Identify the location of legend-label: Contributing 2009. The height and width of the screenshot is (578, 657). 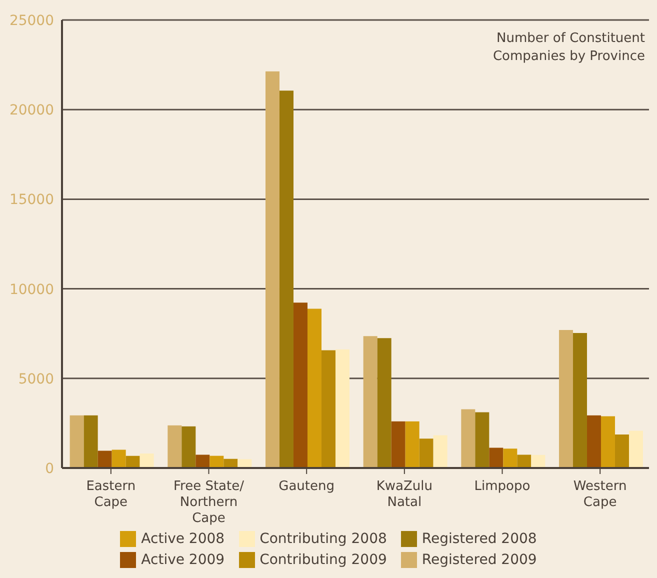
(323, 560).